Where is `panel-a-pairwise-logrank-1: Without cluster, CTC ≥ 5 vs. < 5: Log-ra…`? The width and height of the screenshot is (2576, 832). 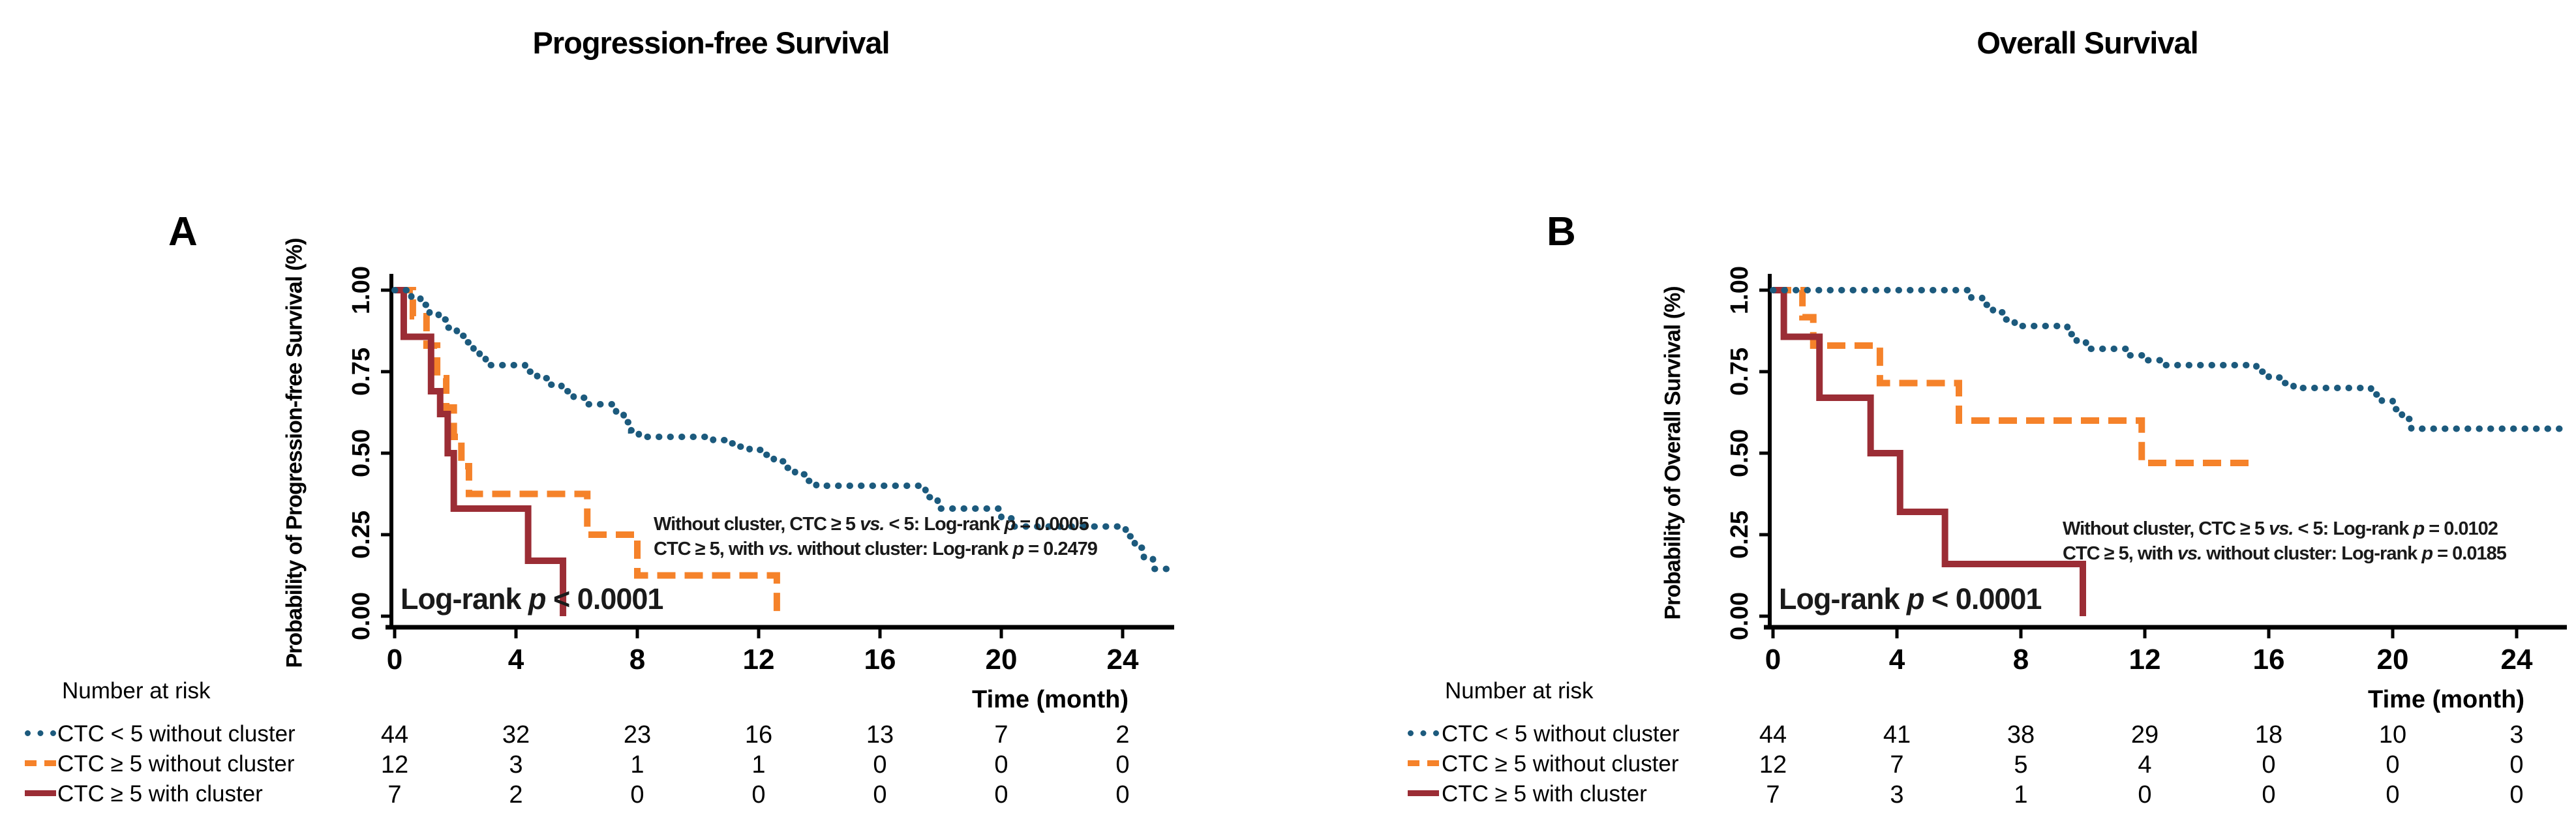 panel-a-pairwise-logrank-1: Without cluster, CTC ≥ 5 vs. < 5: Log-ra… is located at coordinates (872, 524).